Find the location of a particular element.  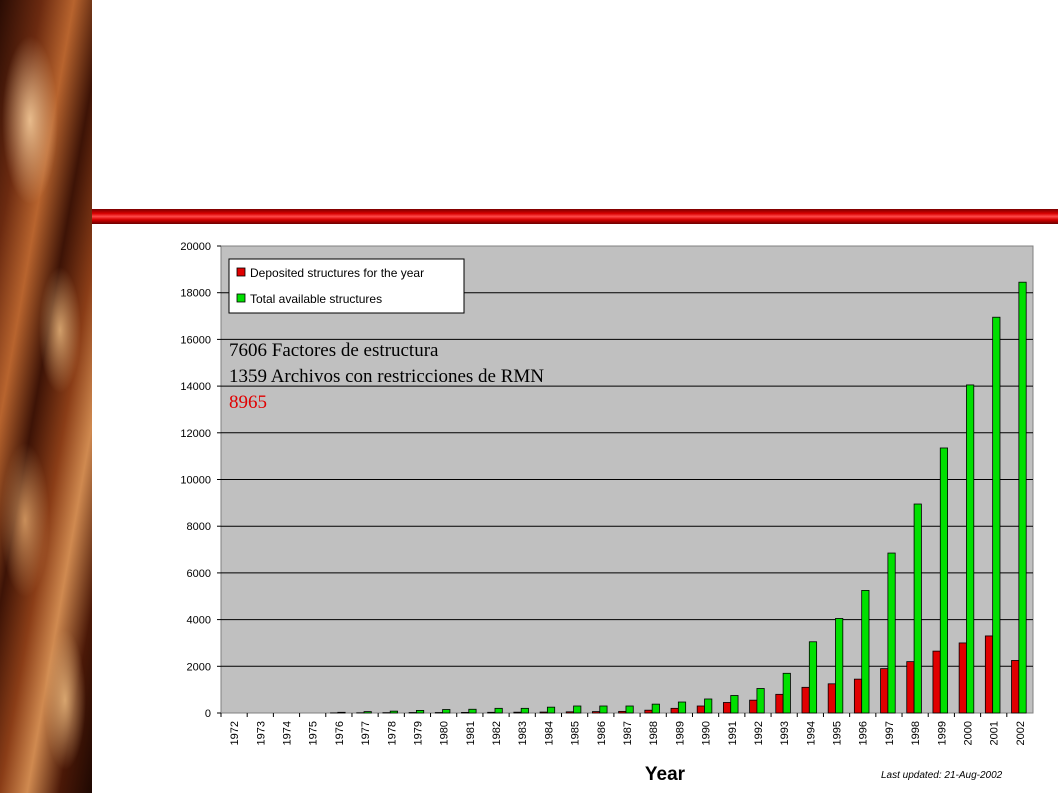

x-tick-label-1991: 1991 is located at coordinates (733, 733).